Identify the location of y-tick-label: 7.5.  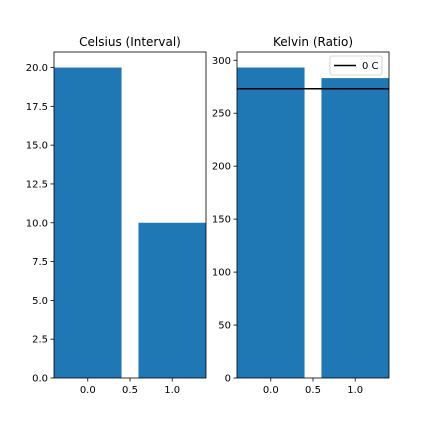
(40, 262).